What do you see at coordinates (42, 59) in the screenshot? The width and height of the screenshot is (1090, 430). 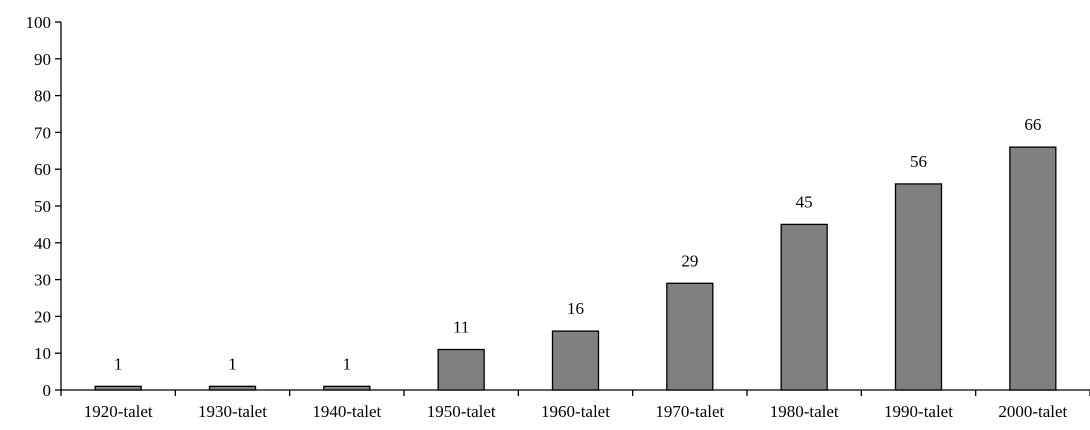 I see `y-tick-label: 90` at bounding box center [42, 59].